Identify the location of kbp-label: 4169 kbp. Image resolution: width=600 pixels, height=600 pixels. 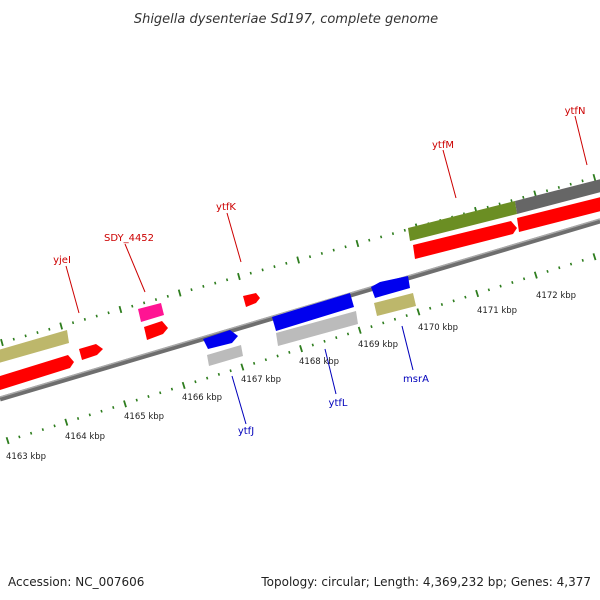
(378, 345).